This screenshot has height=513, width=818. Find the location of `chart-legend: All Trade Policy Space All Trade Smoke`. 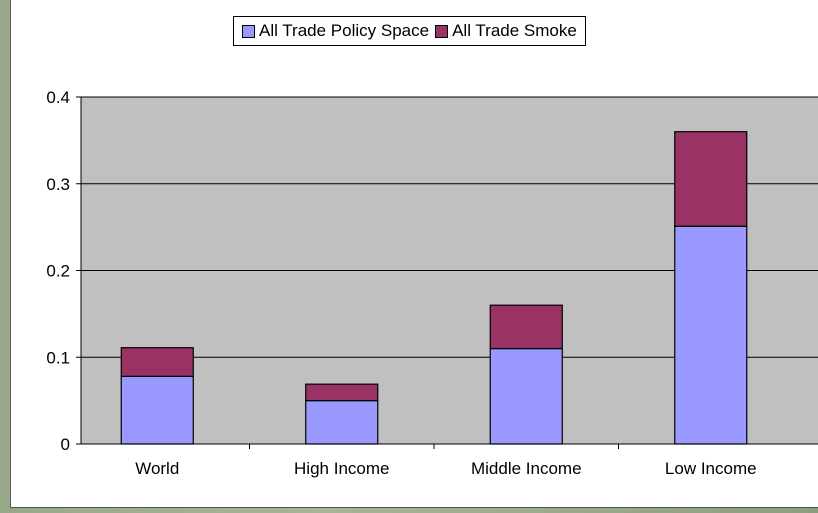

chart-legend: All Trade Policy Space All Trade Smoke is located at coordinates (409, 31).